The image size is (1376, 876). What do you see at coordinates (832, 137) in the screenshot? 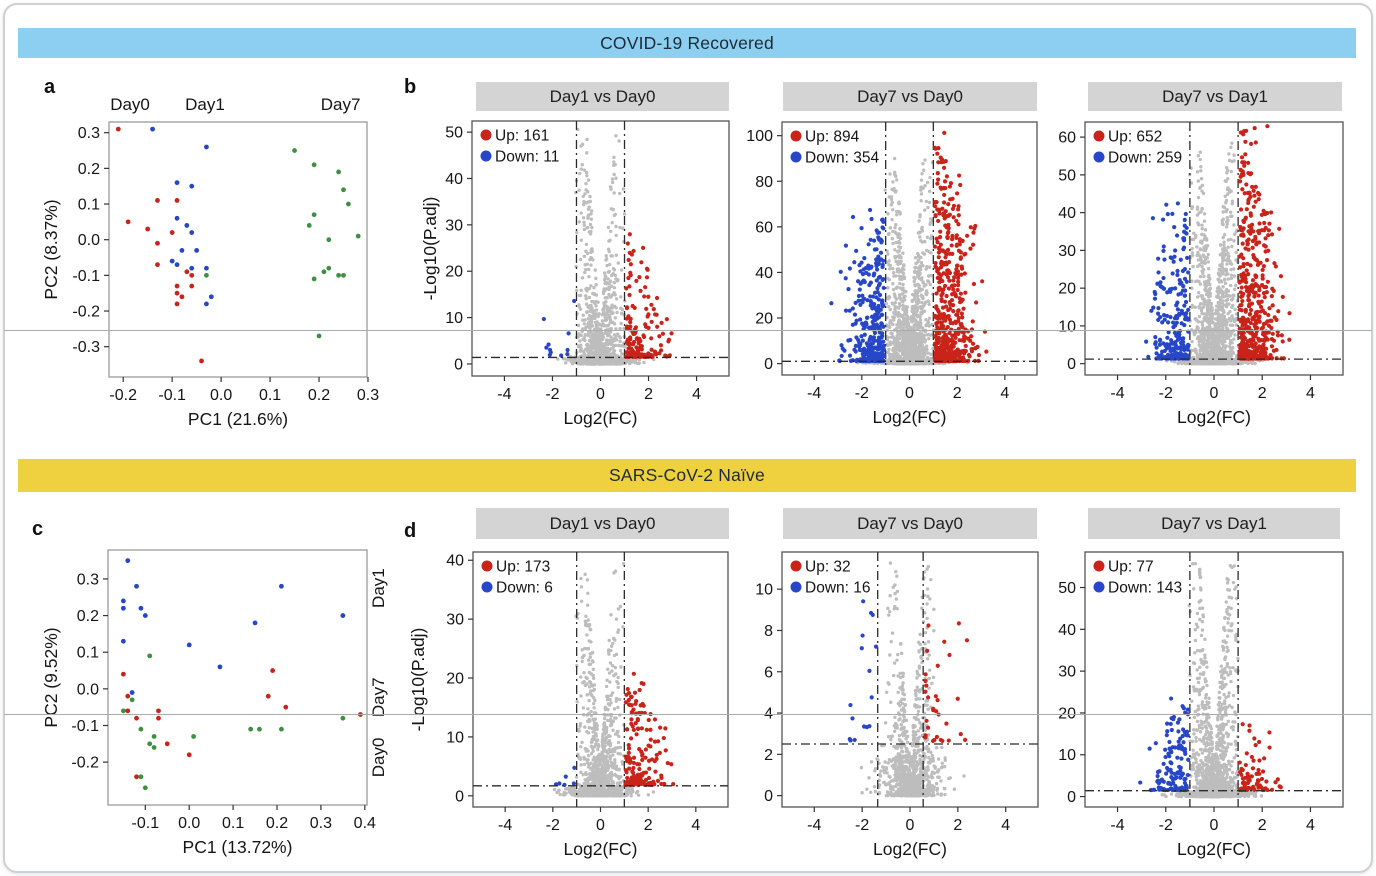
I see `svg-text: Up: 894` at bounding box center [832, 137].